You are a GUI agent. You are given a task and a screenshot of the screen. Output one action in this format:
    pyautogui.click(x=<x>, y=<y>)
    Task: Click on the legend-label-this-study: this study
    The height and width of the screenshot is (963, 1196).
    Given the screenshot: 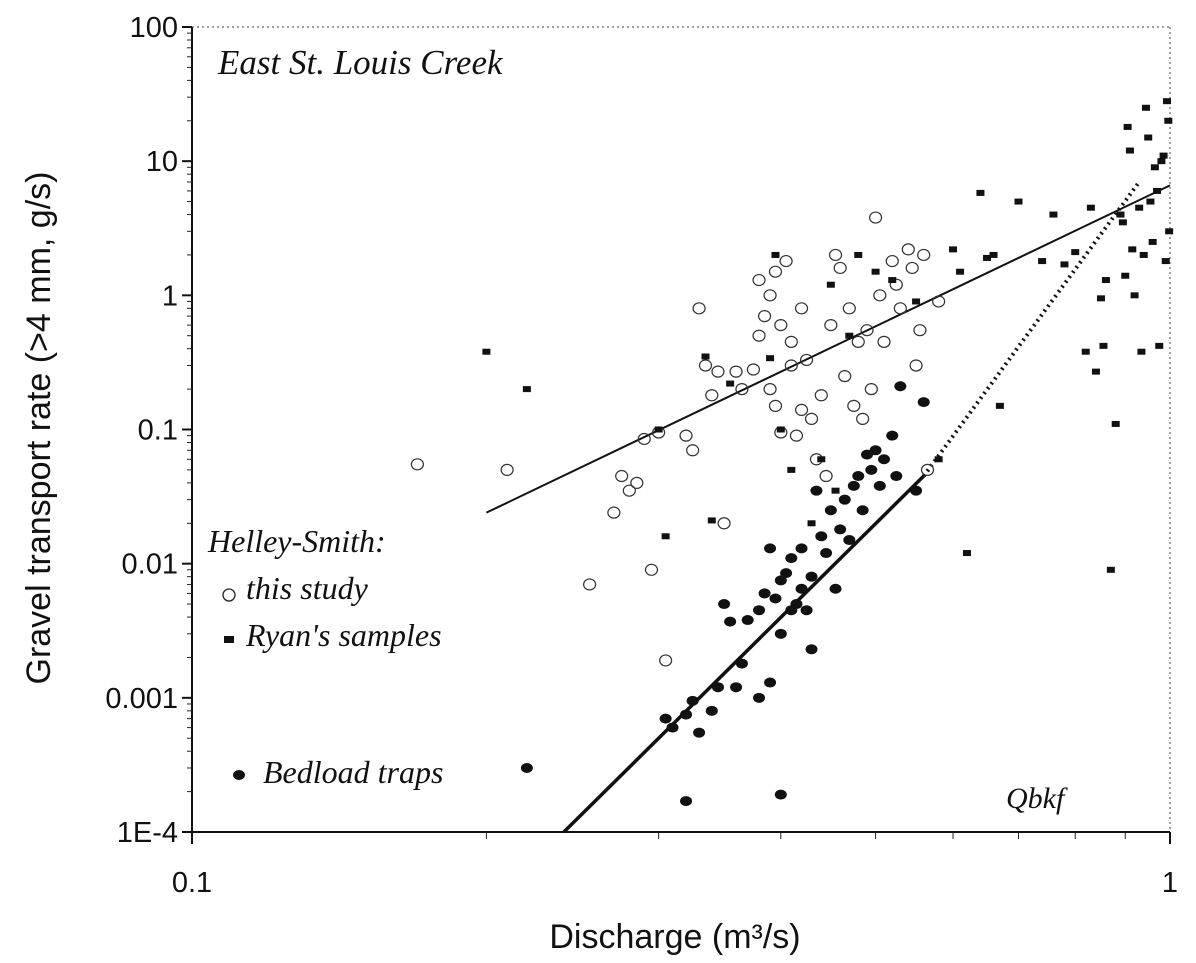 What is the action you would take?
    pyautogui.click(x=307, y=588)
    